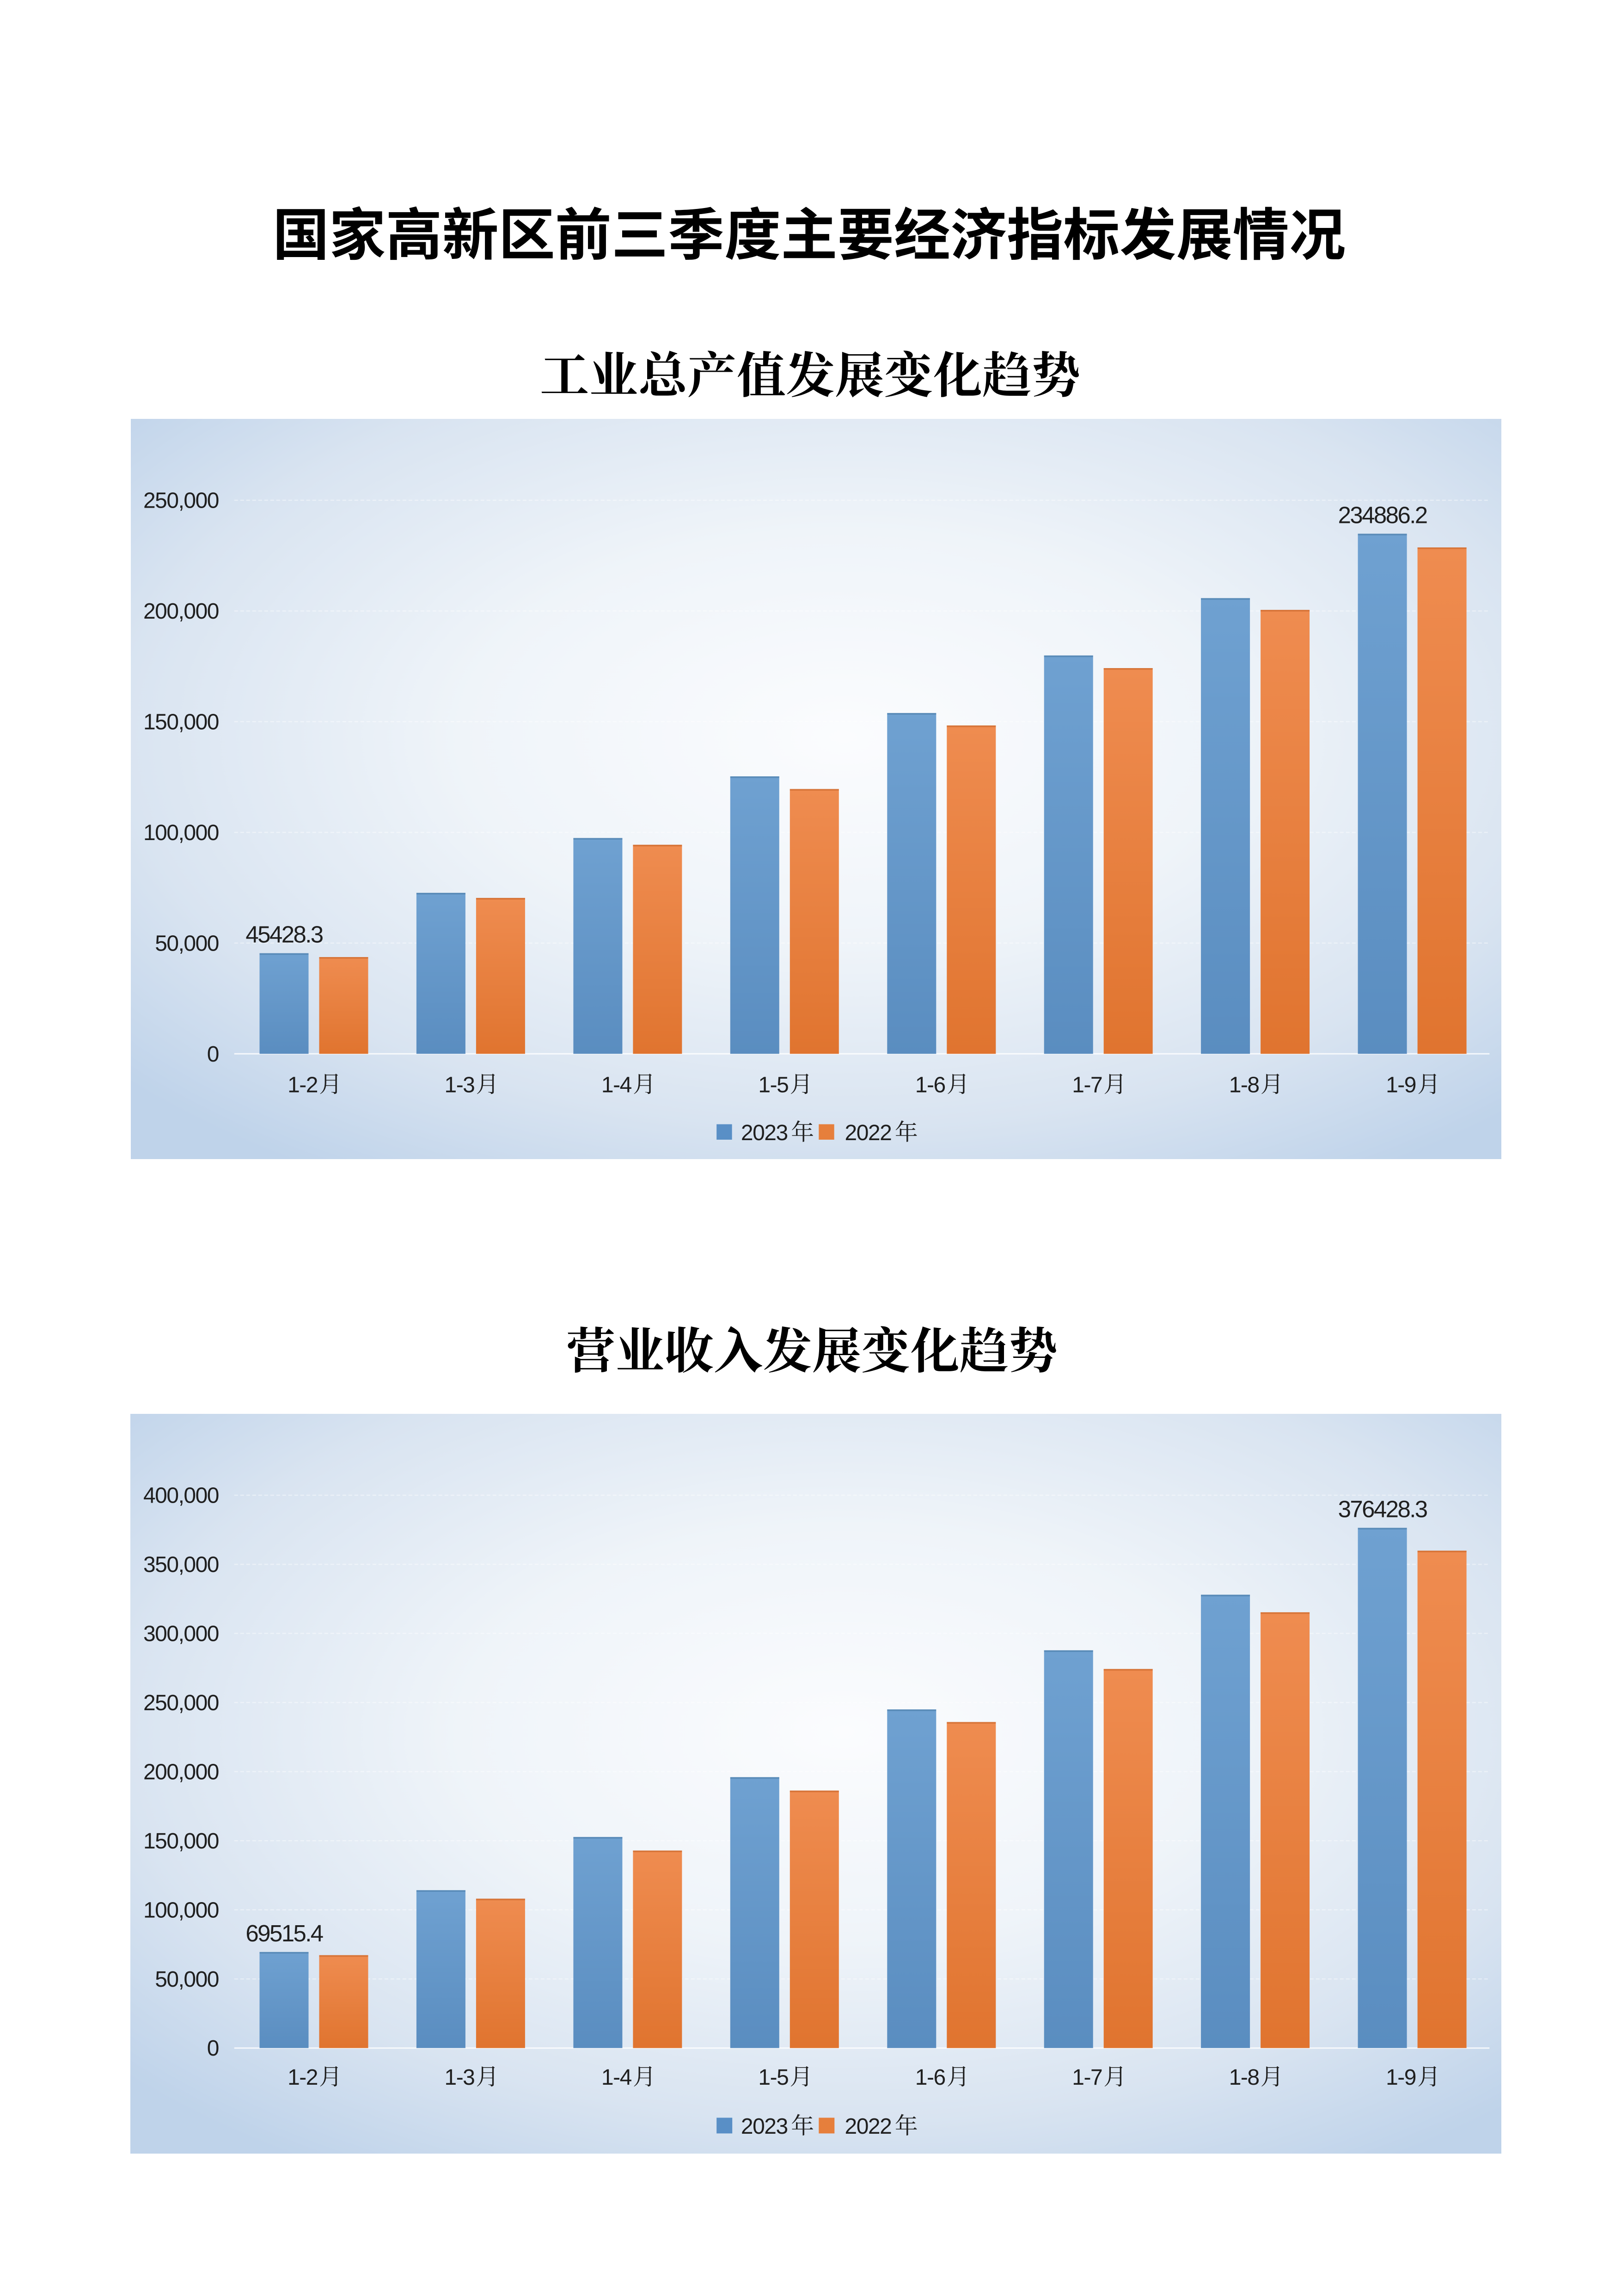 The height and width of the screenshot is (2296, 1622). Describe the element at coordinates (181, 1565) in the screenshot. I see `svg-text: 350,000` at that location.